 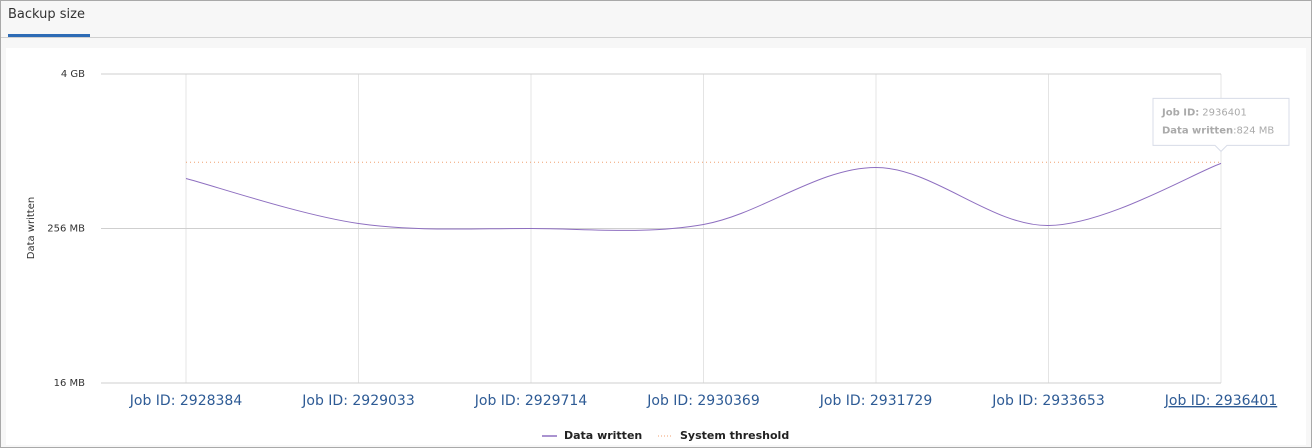 I want to click on tab-indicator, so click(x=49, y=35).